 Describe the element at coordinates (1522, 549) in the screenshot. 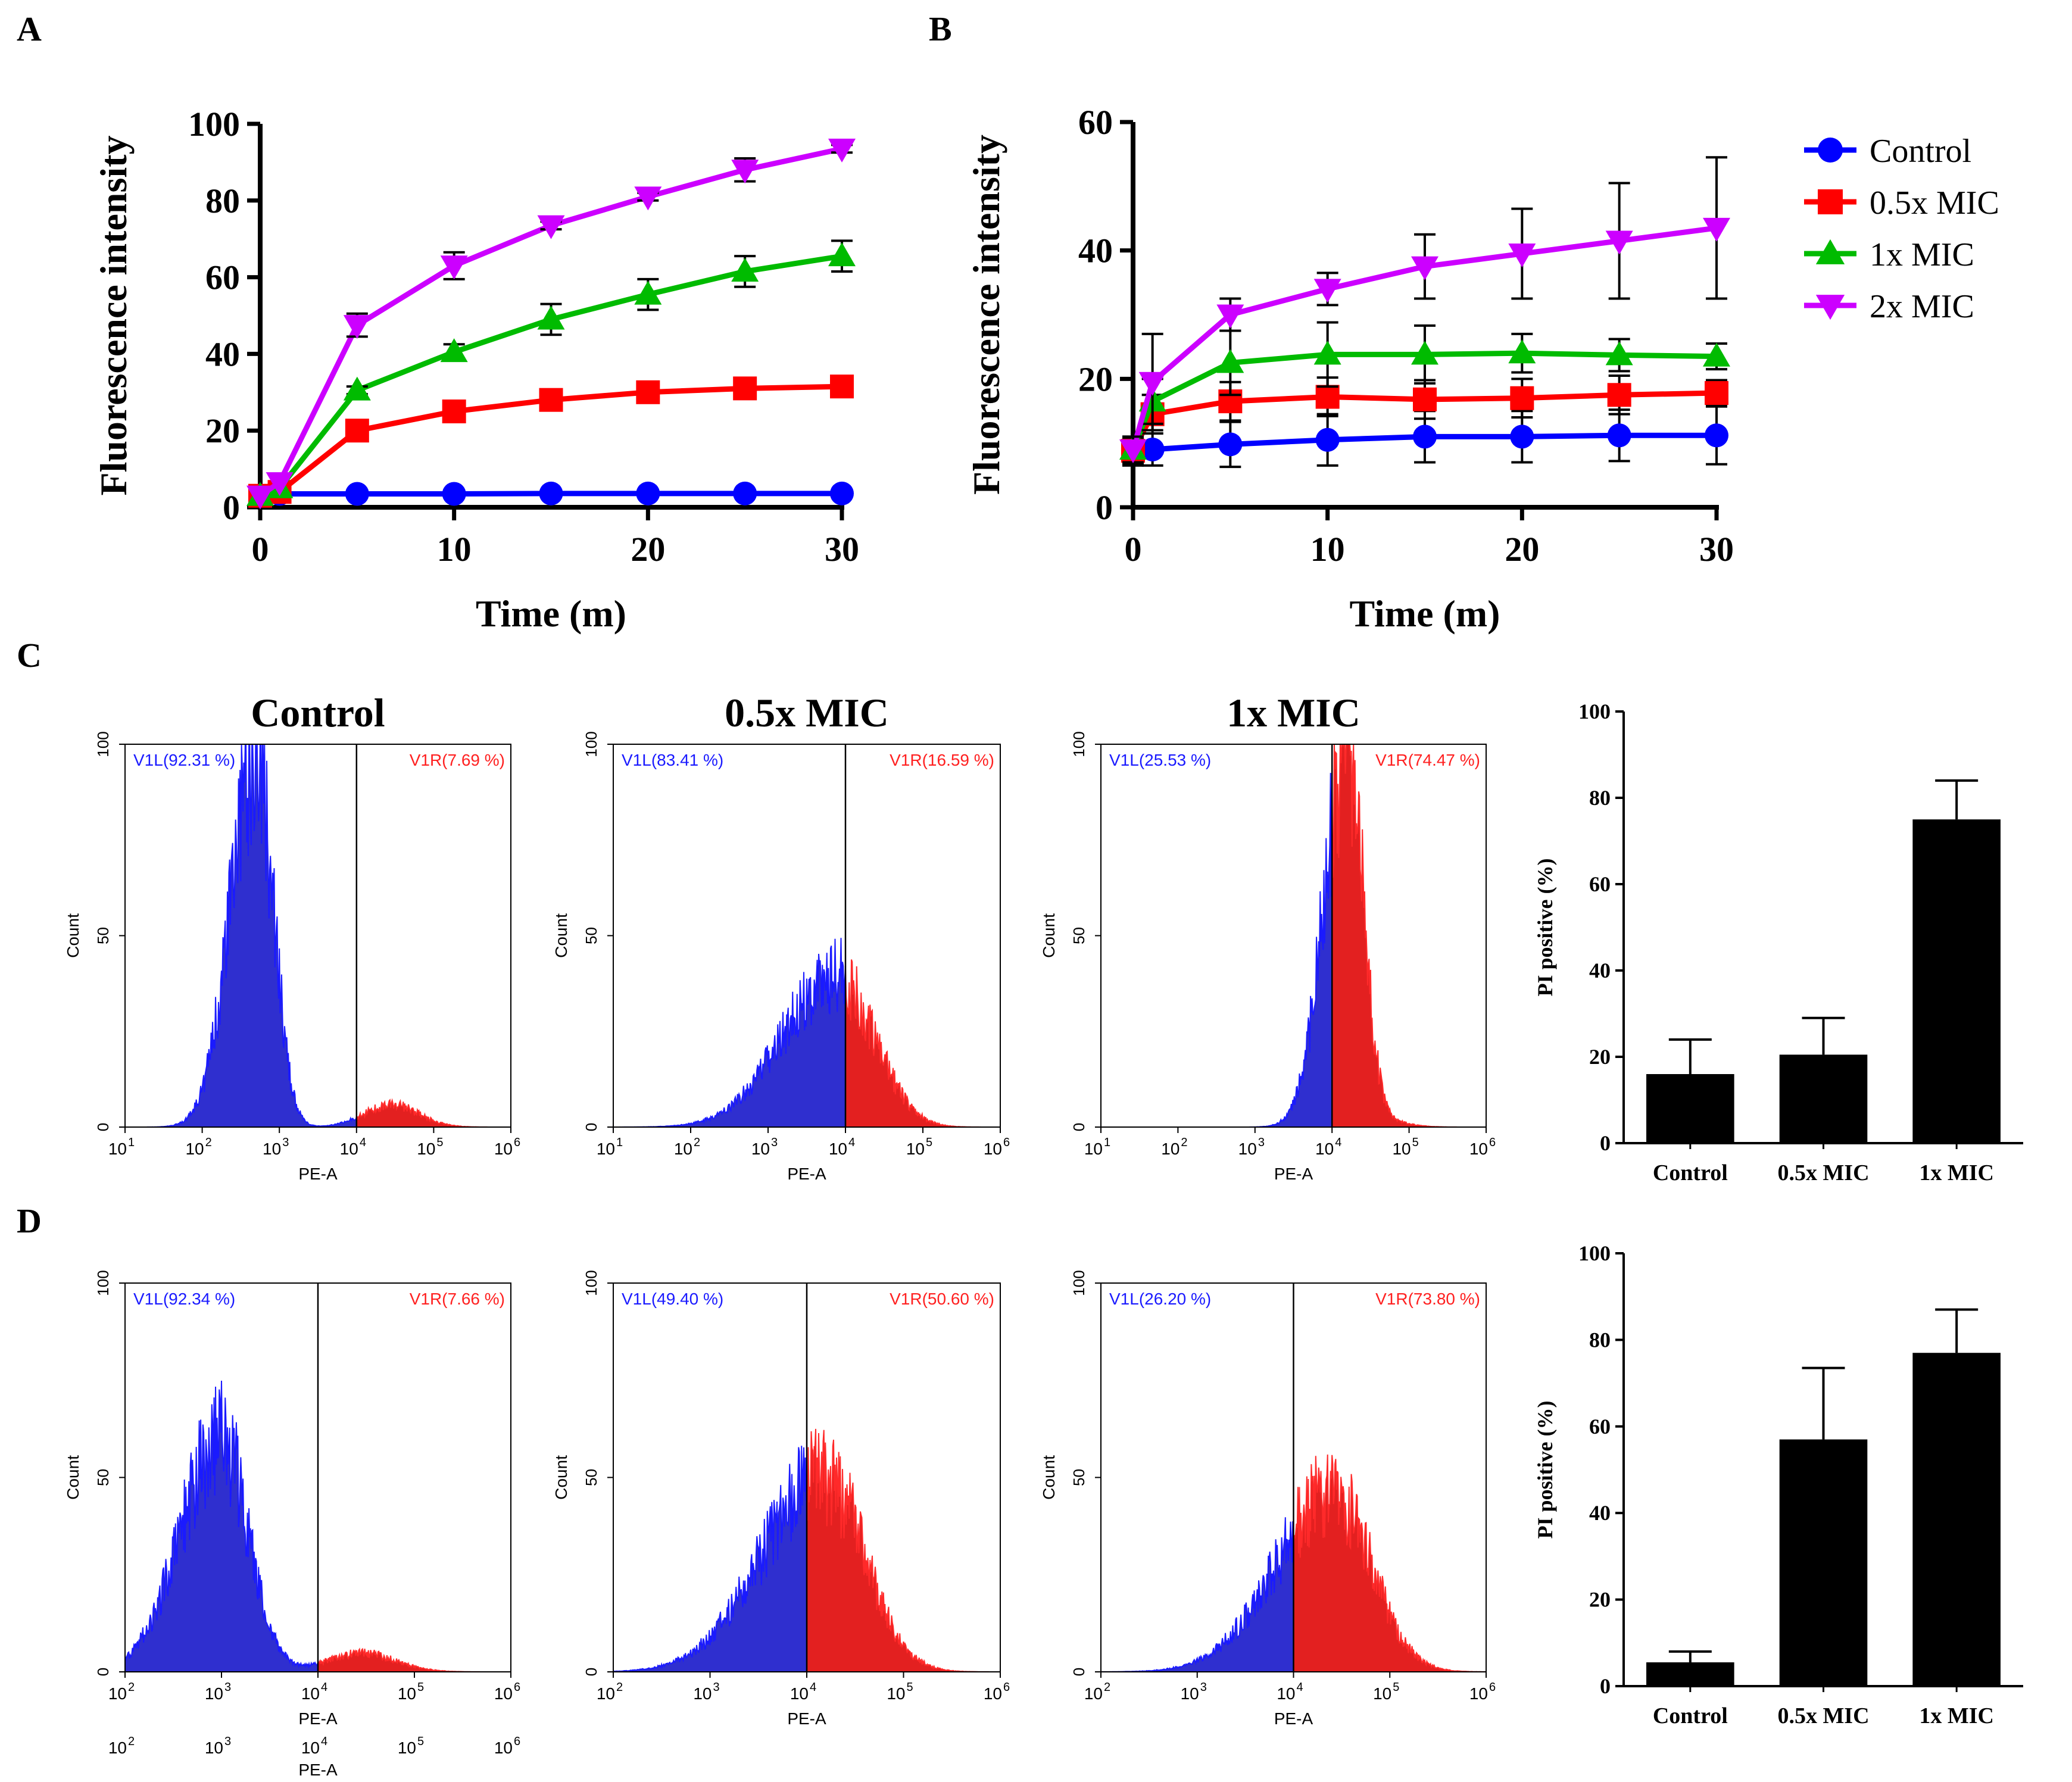

I see `x-tick-label: 20` at that location.